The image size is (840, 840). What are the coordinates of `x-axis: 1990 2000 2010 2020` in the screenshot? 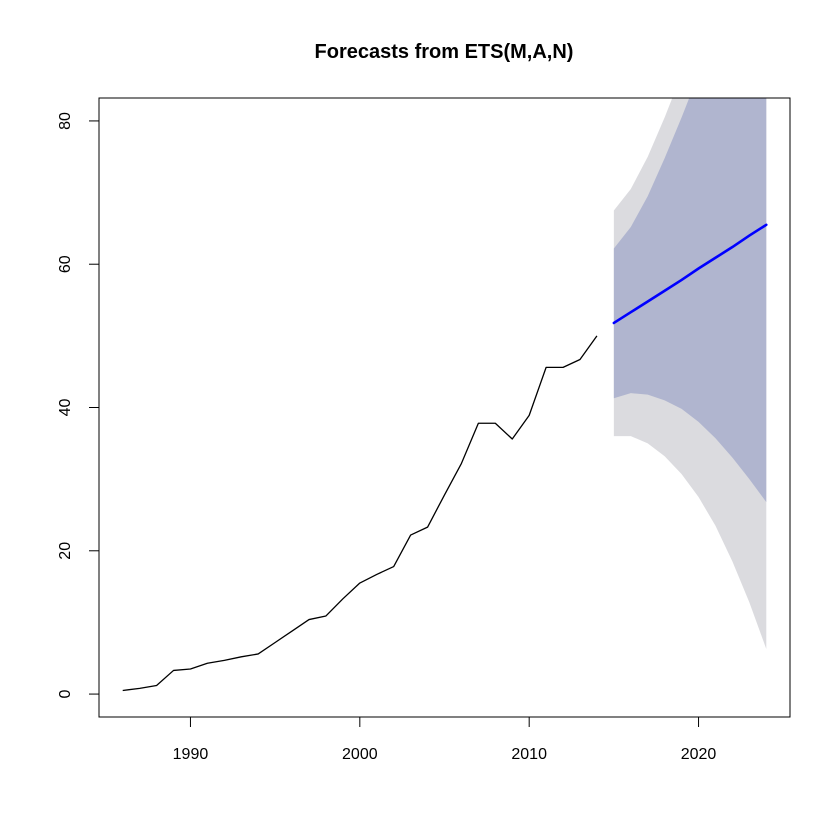 It's located at (445, 739).